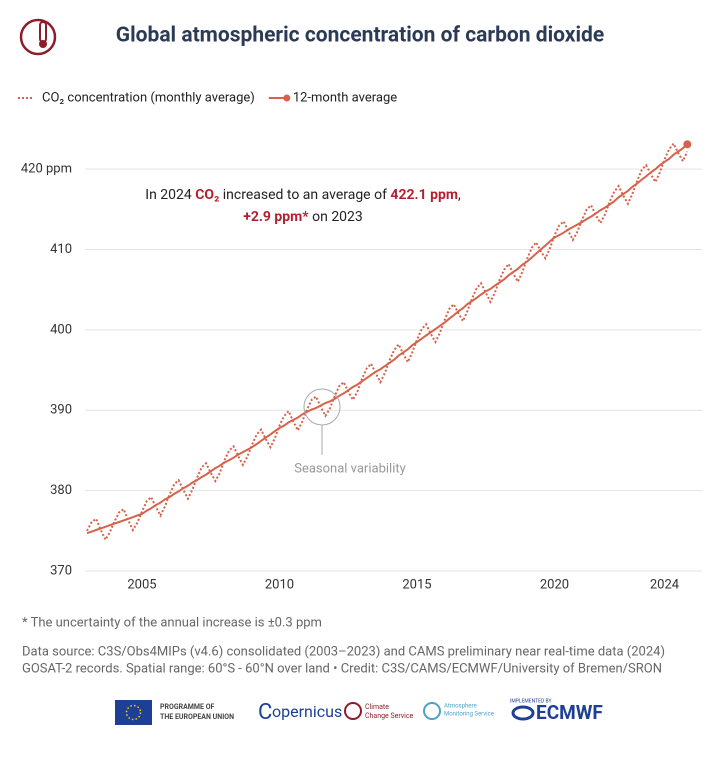 This screenshot has height=758, width=720. I want to click on logo-text: Climate, so click(377, 707).